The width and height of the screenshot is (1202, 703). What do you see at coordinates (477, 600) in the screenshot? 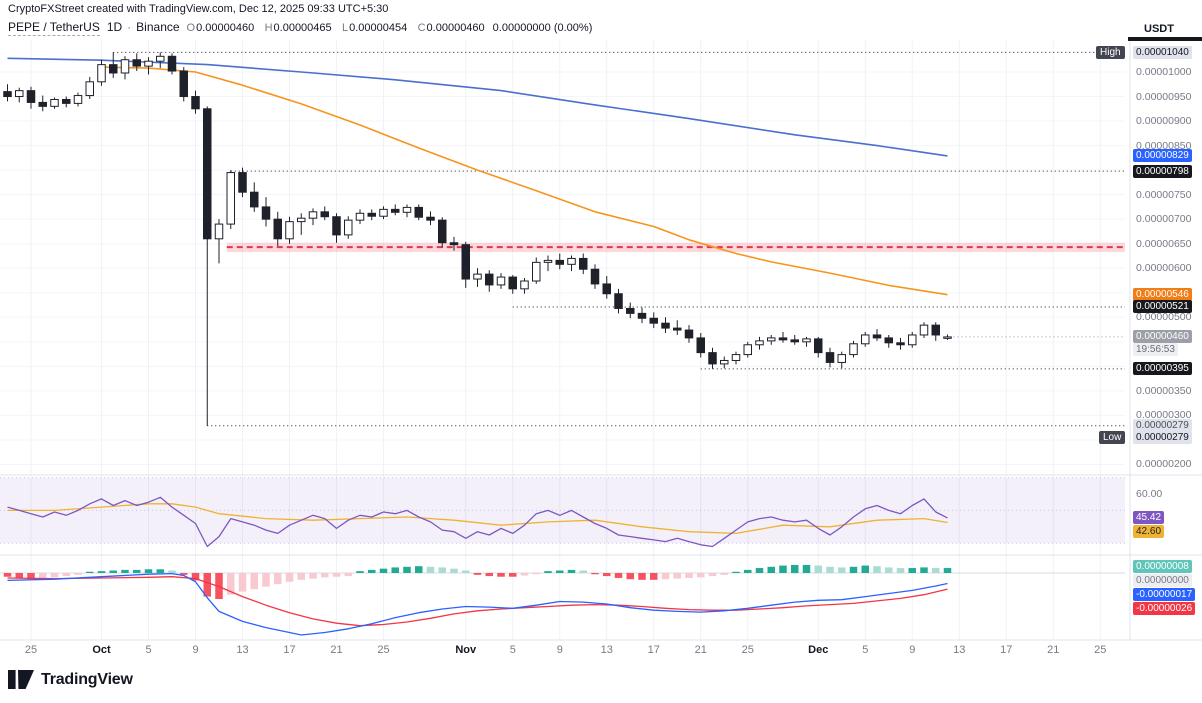
I see `macd-indicator` at bounding box center [477, 600].